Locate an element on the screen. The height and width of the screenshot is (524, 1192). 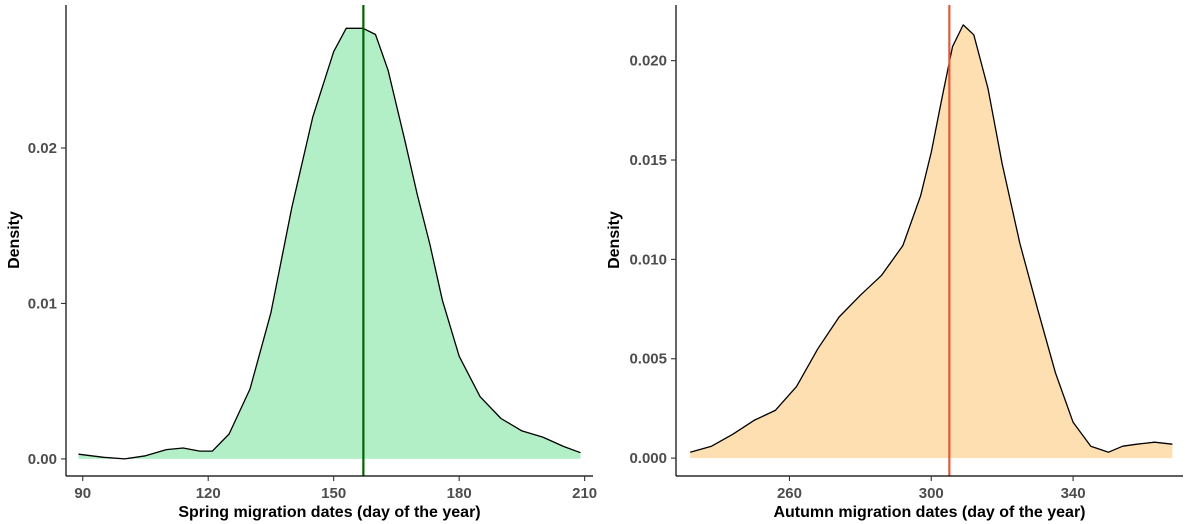
autumn-y-axis-title: Density is located at coordinates (614, 240).